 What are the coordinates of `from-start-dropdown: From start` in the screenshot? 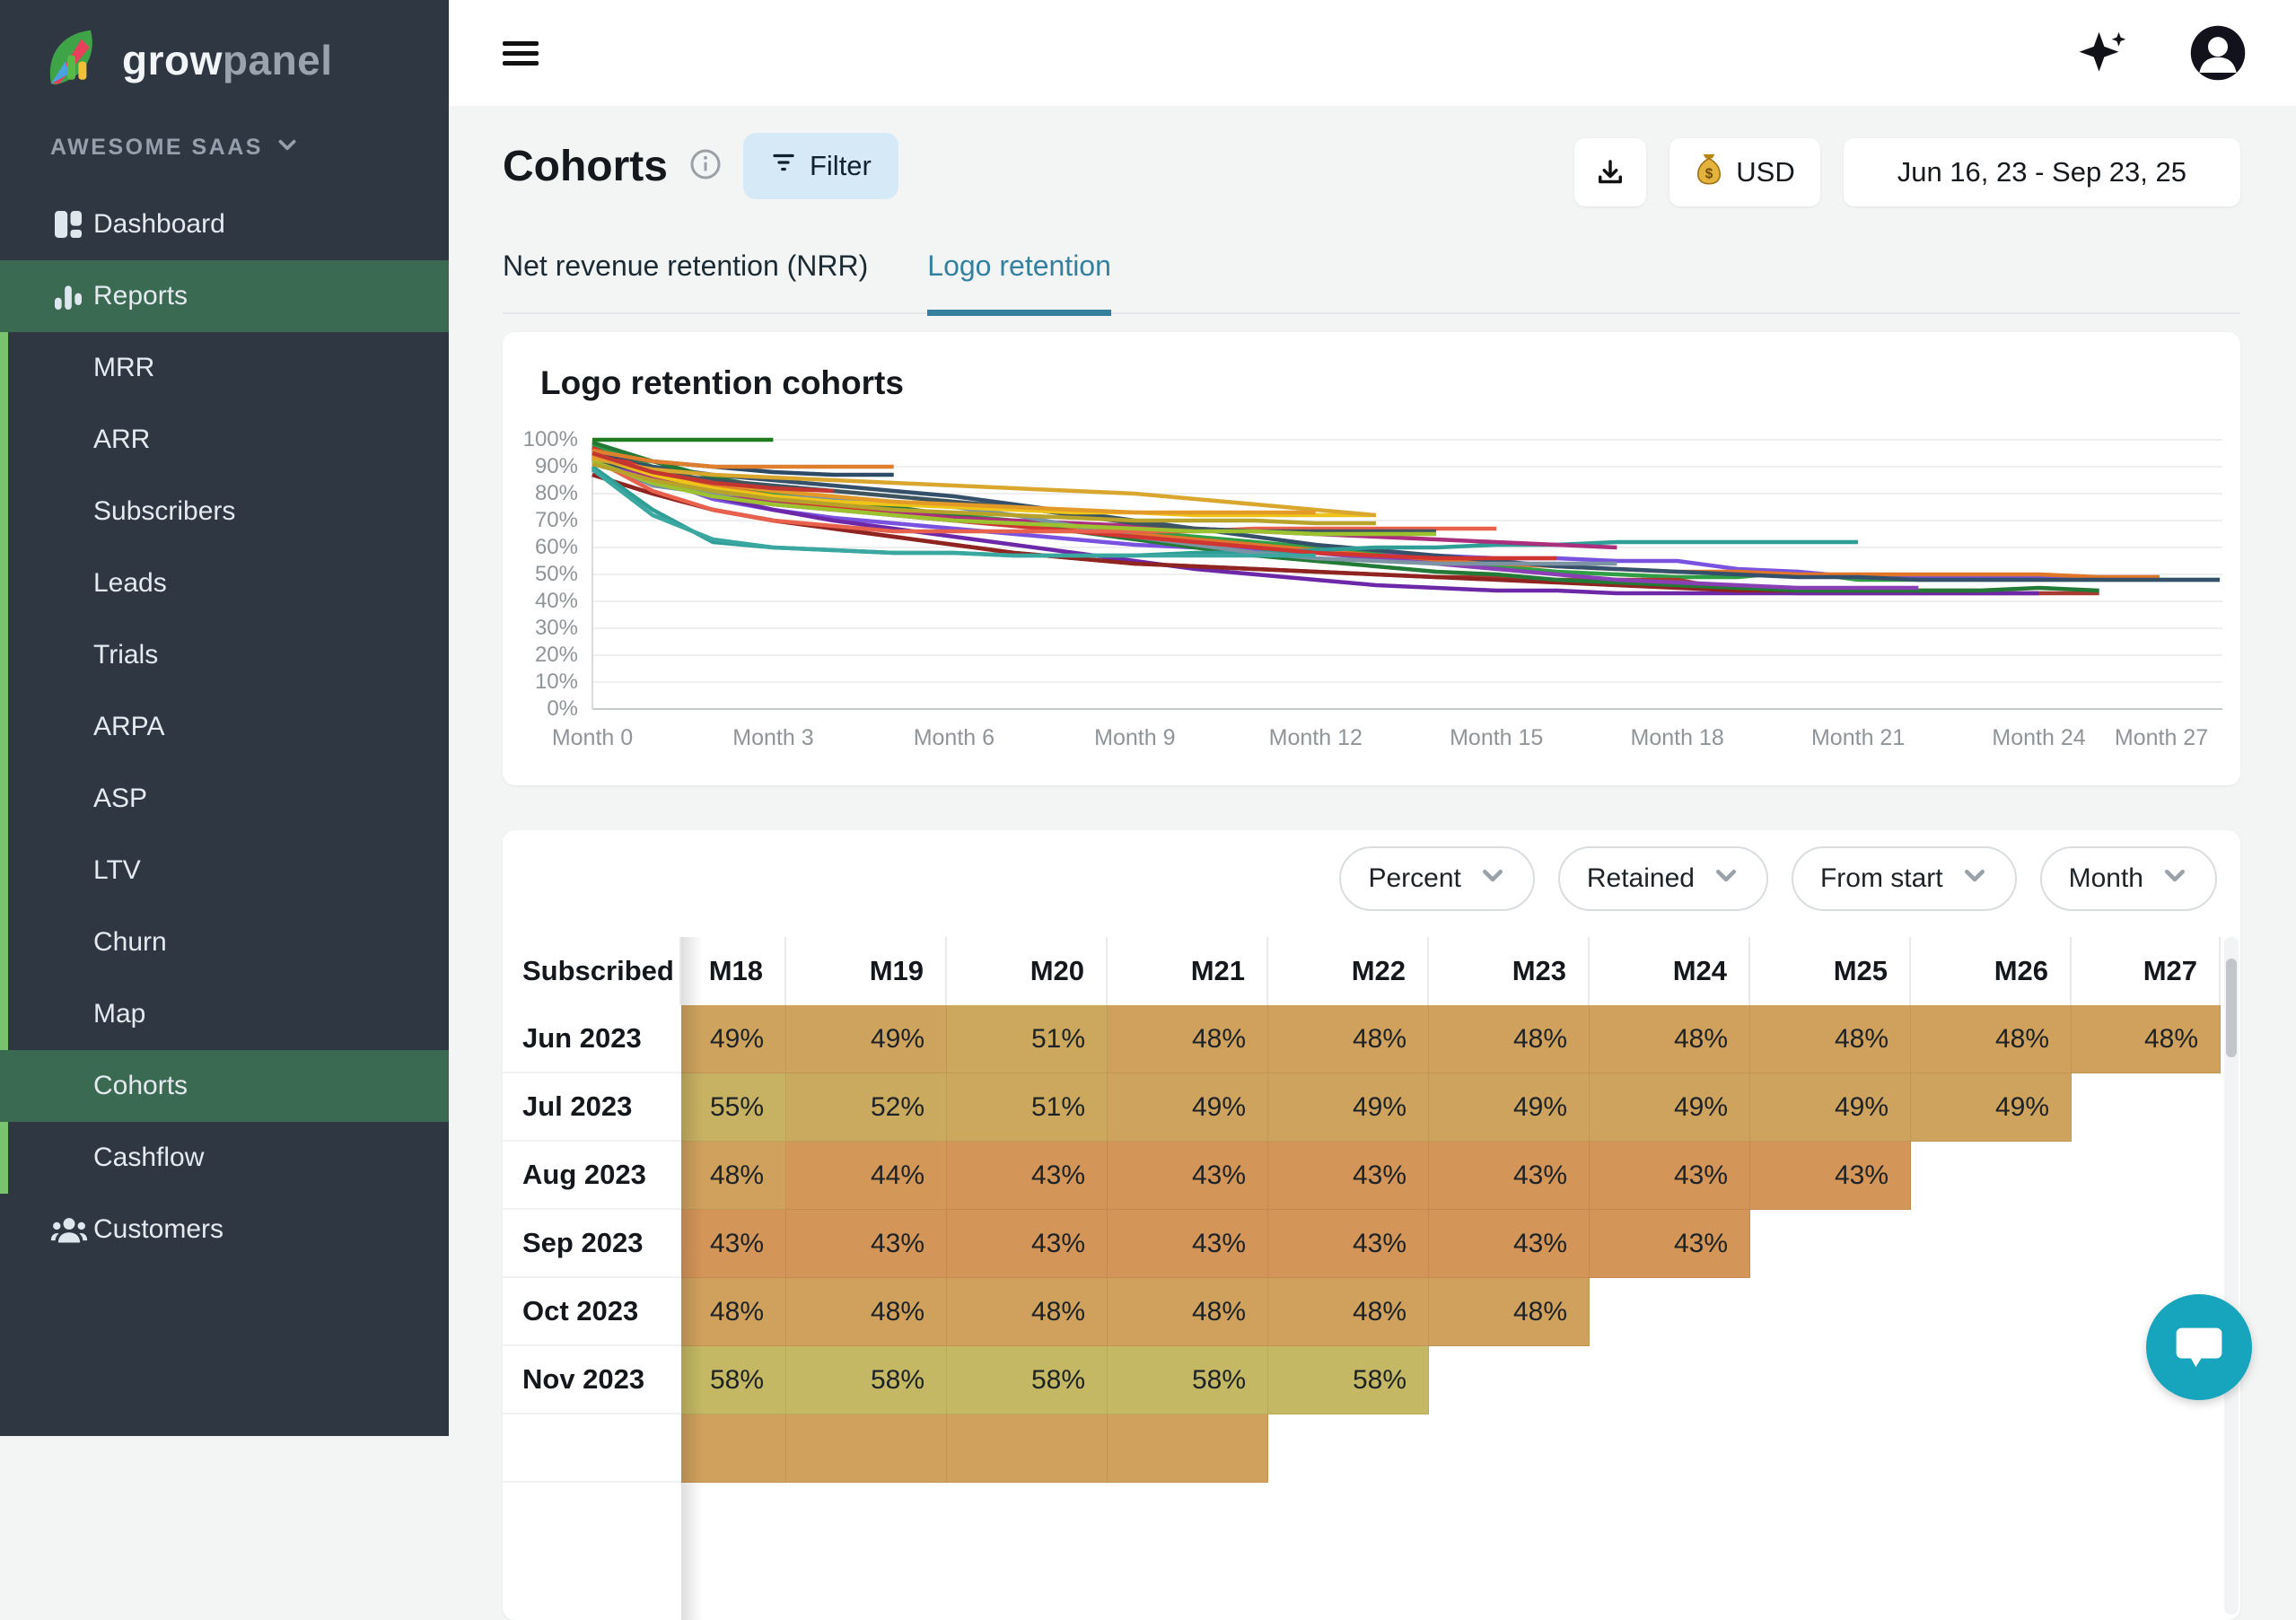 It's located at (1904, 878).